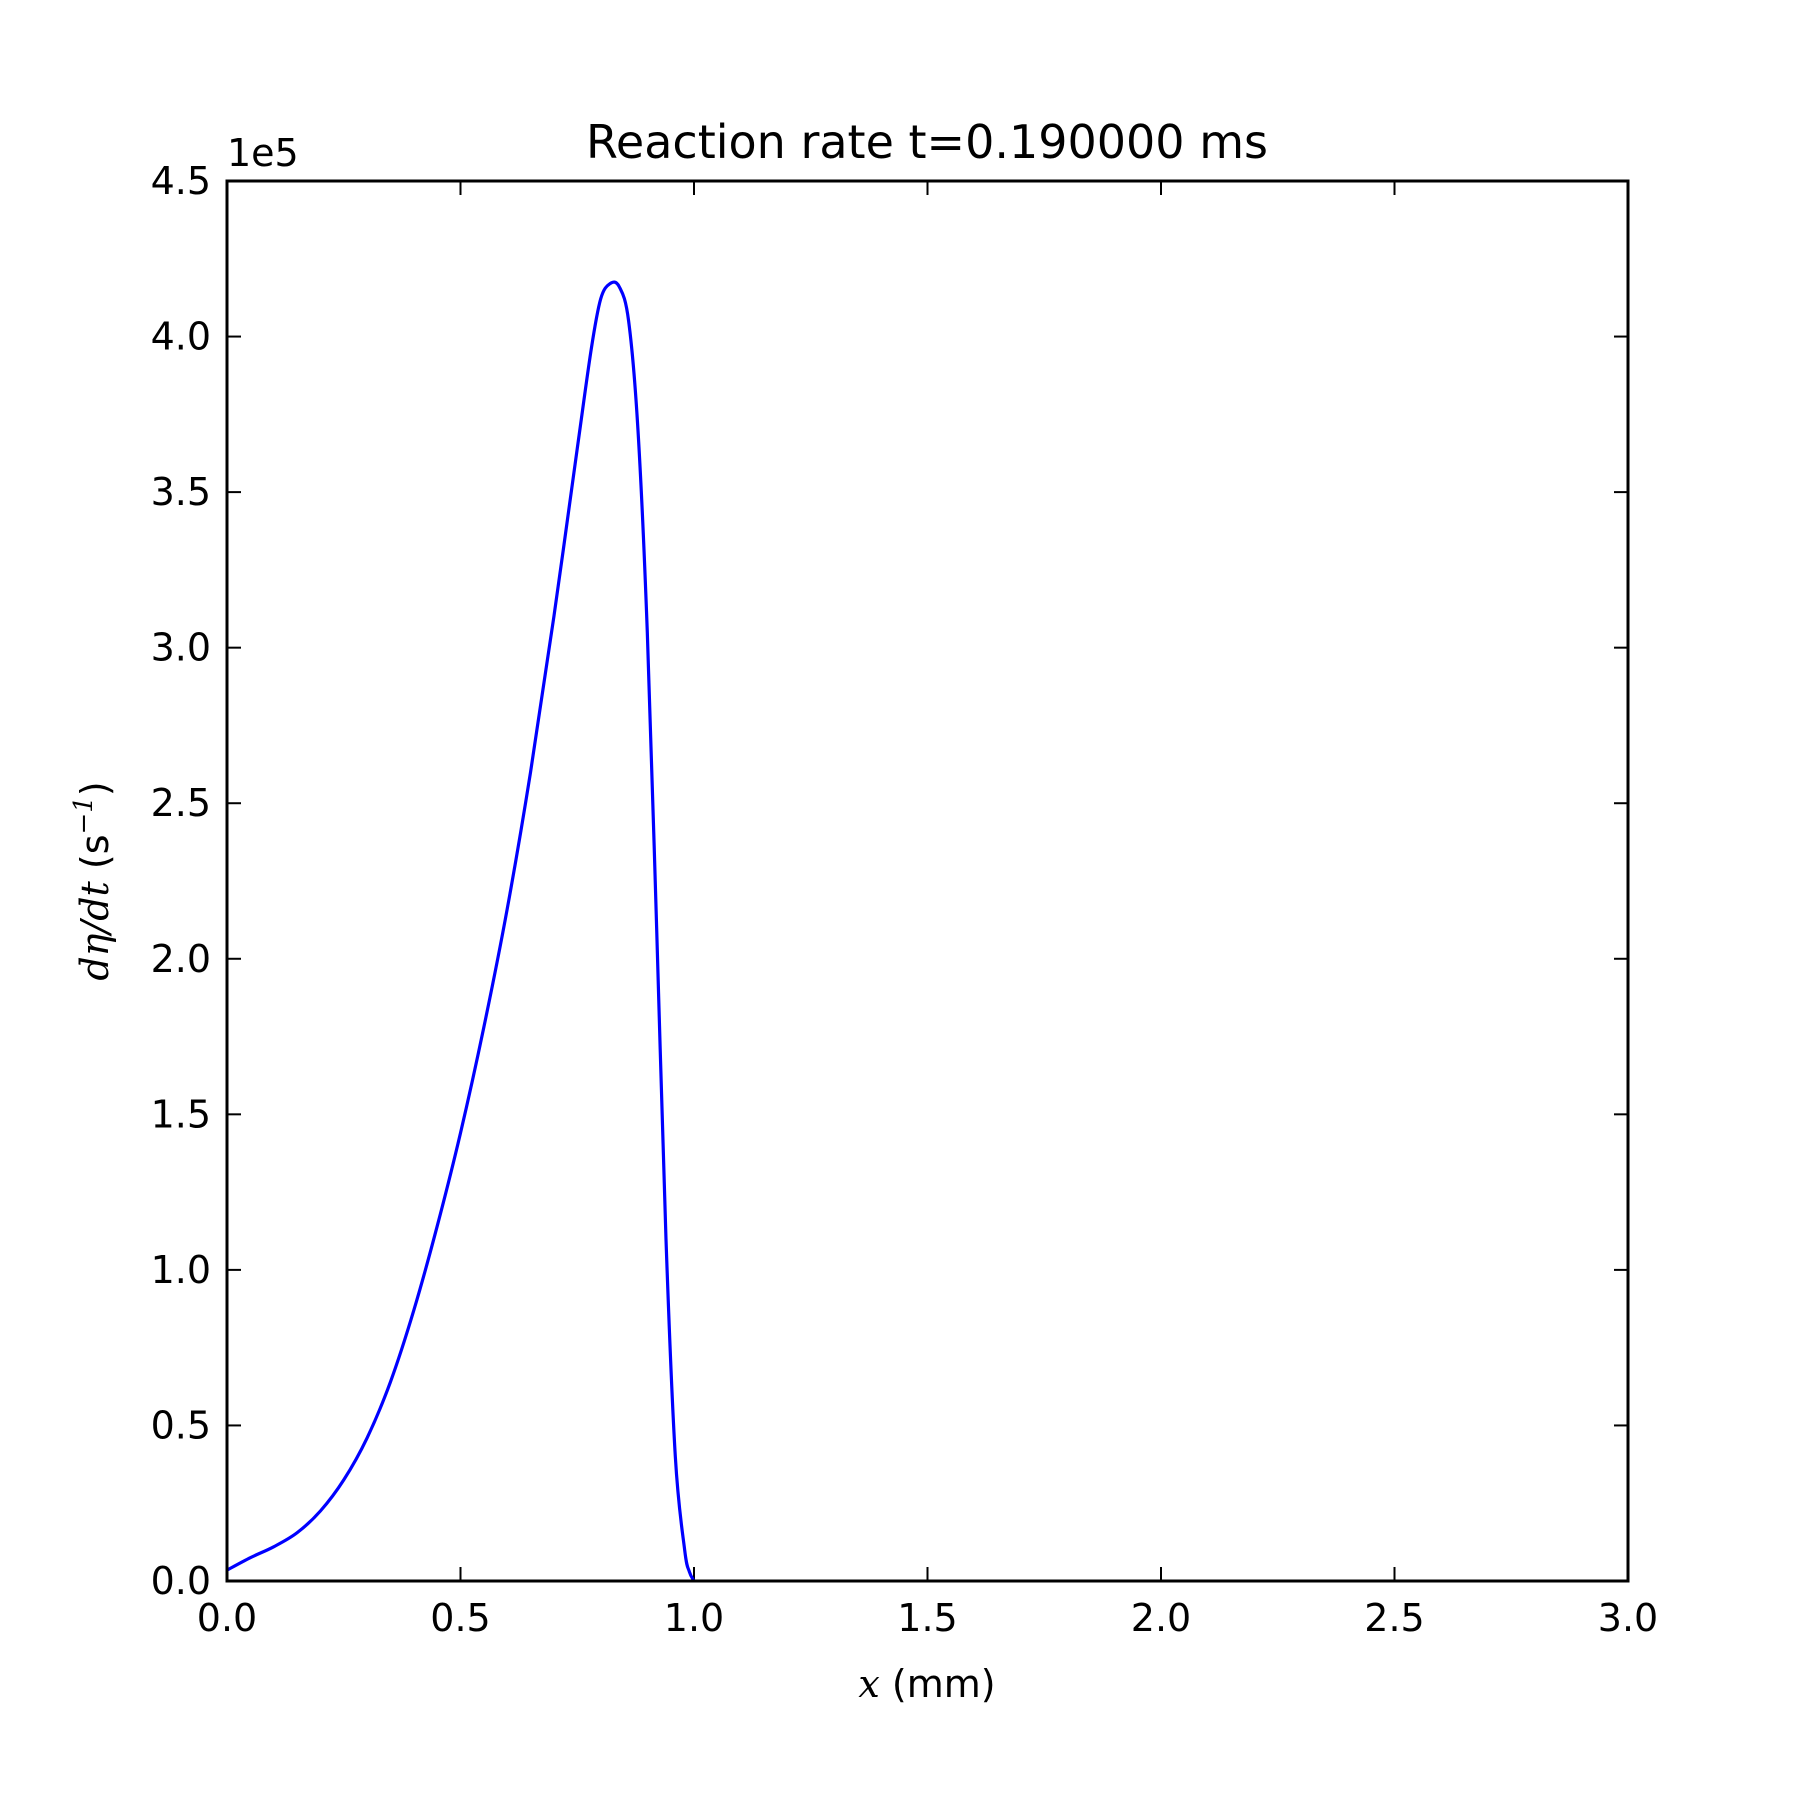 The image size is (1800, 1800). Describe the element at coordinates (181, 492) in the screenshot. I see `y-tick-label-7: 3.5` at that location.